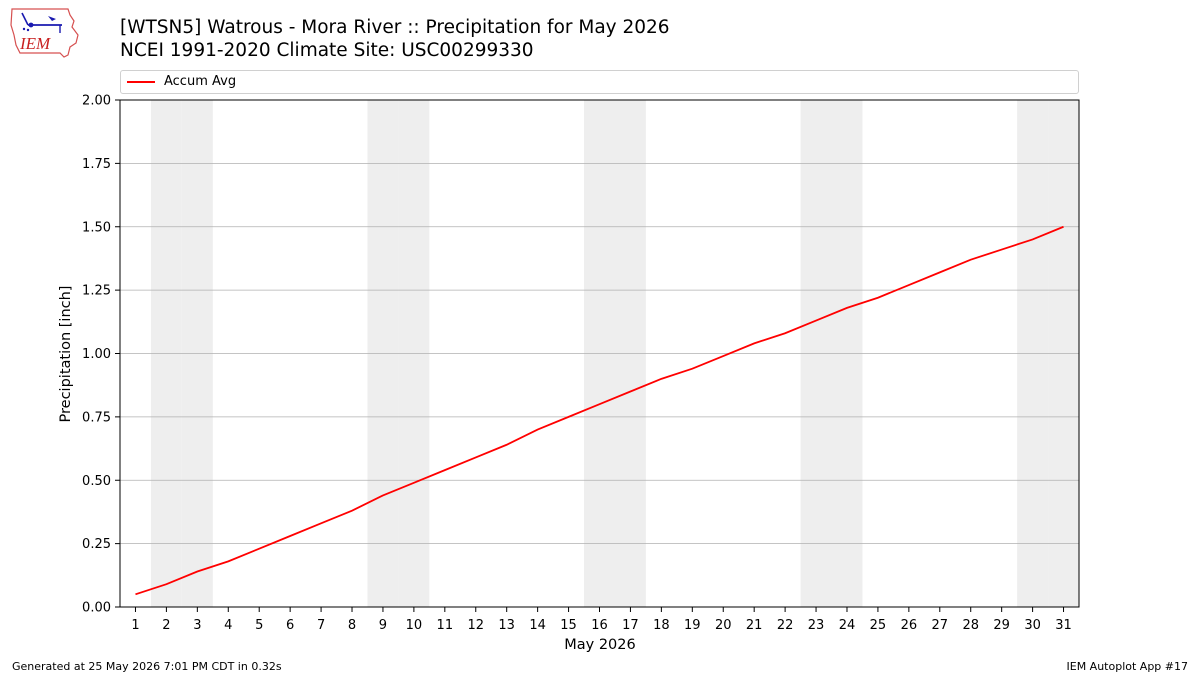 The width and height of the screenshot is (1200, 675). Describe the element at coordinates (1001, 625) in the screenshot. I see `x-tick-label: 29` at that location.